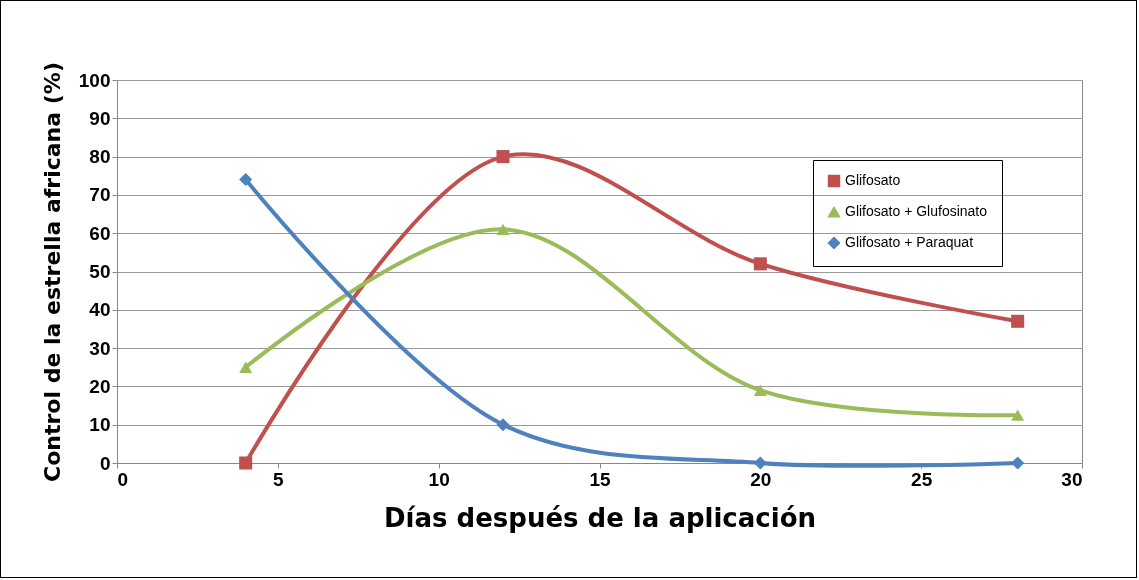 Image resolution: width=1139 pixels, height=580 pixels. Describe the element at coordinates (909, 242) in the screenshot. I see `legend-label: Glifosato + Paraquat` at that location.